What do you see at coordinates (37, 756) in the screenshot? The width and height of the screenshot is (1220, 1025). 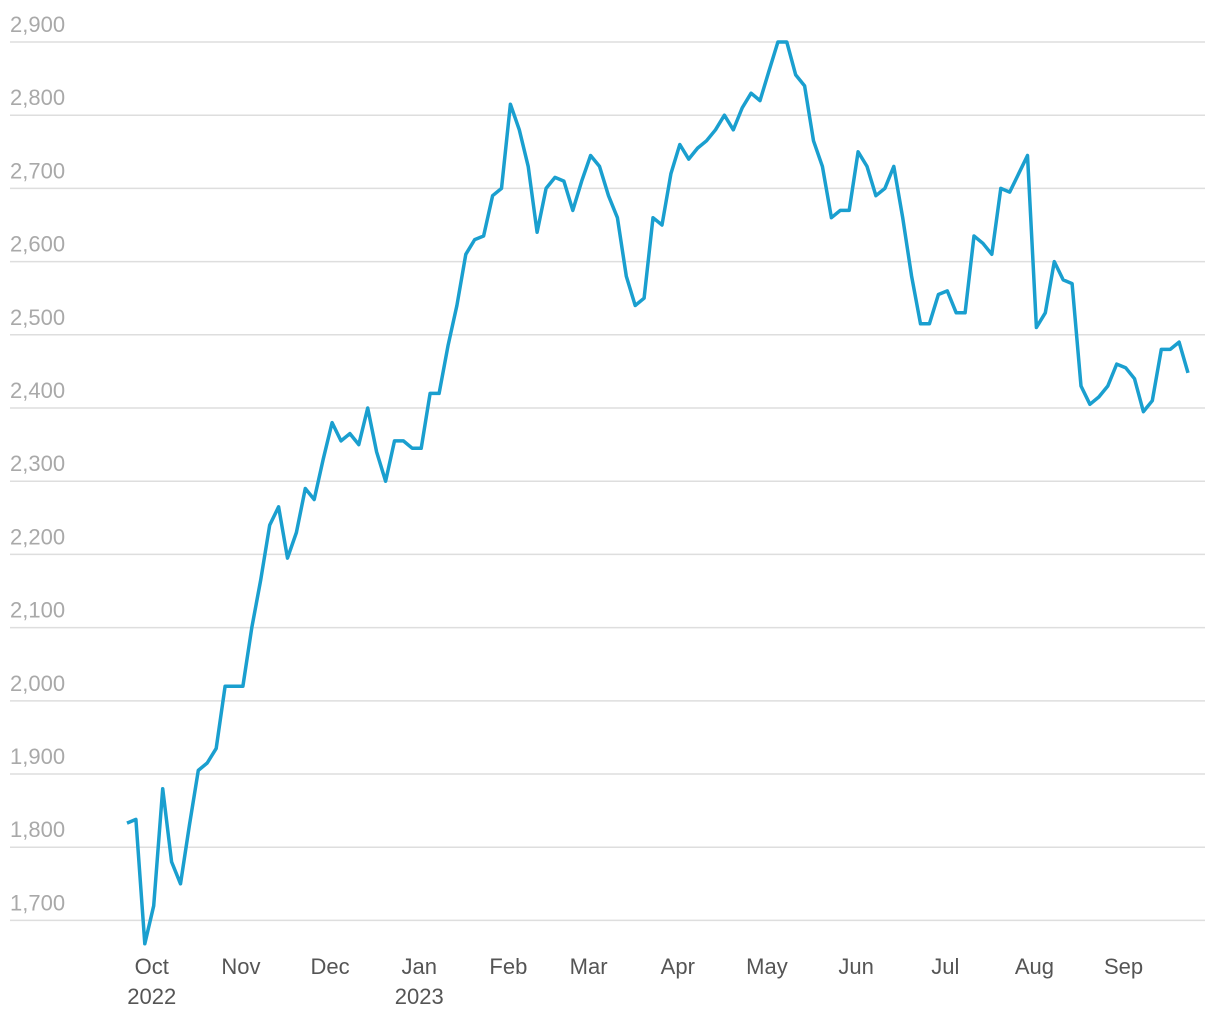 I see `y-tick-label: 1,900` at bounding box center [37, 756].